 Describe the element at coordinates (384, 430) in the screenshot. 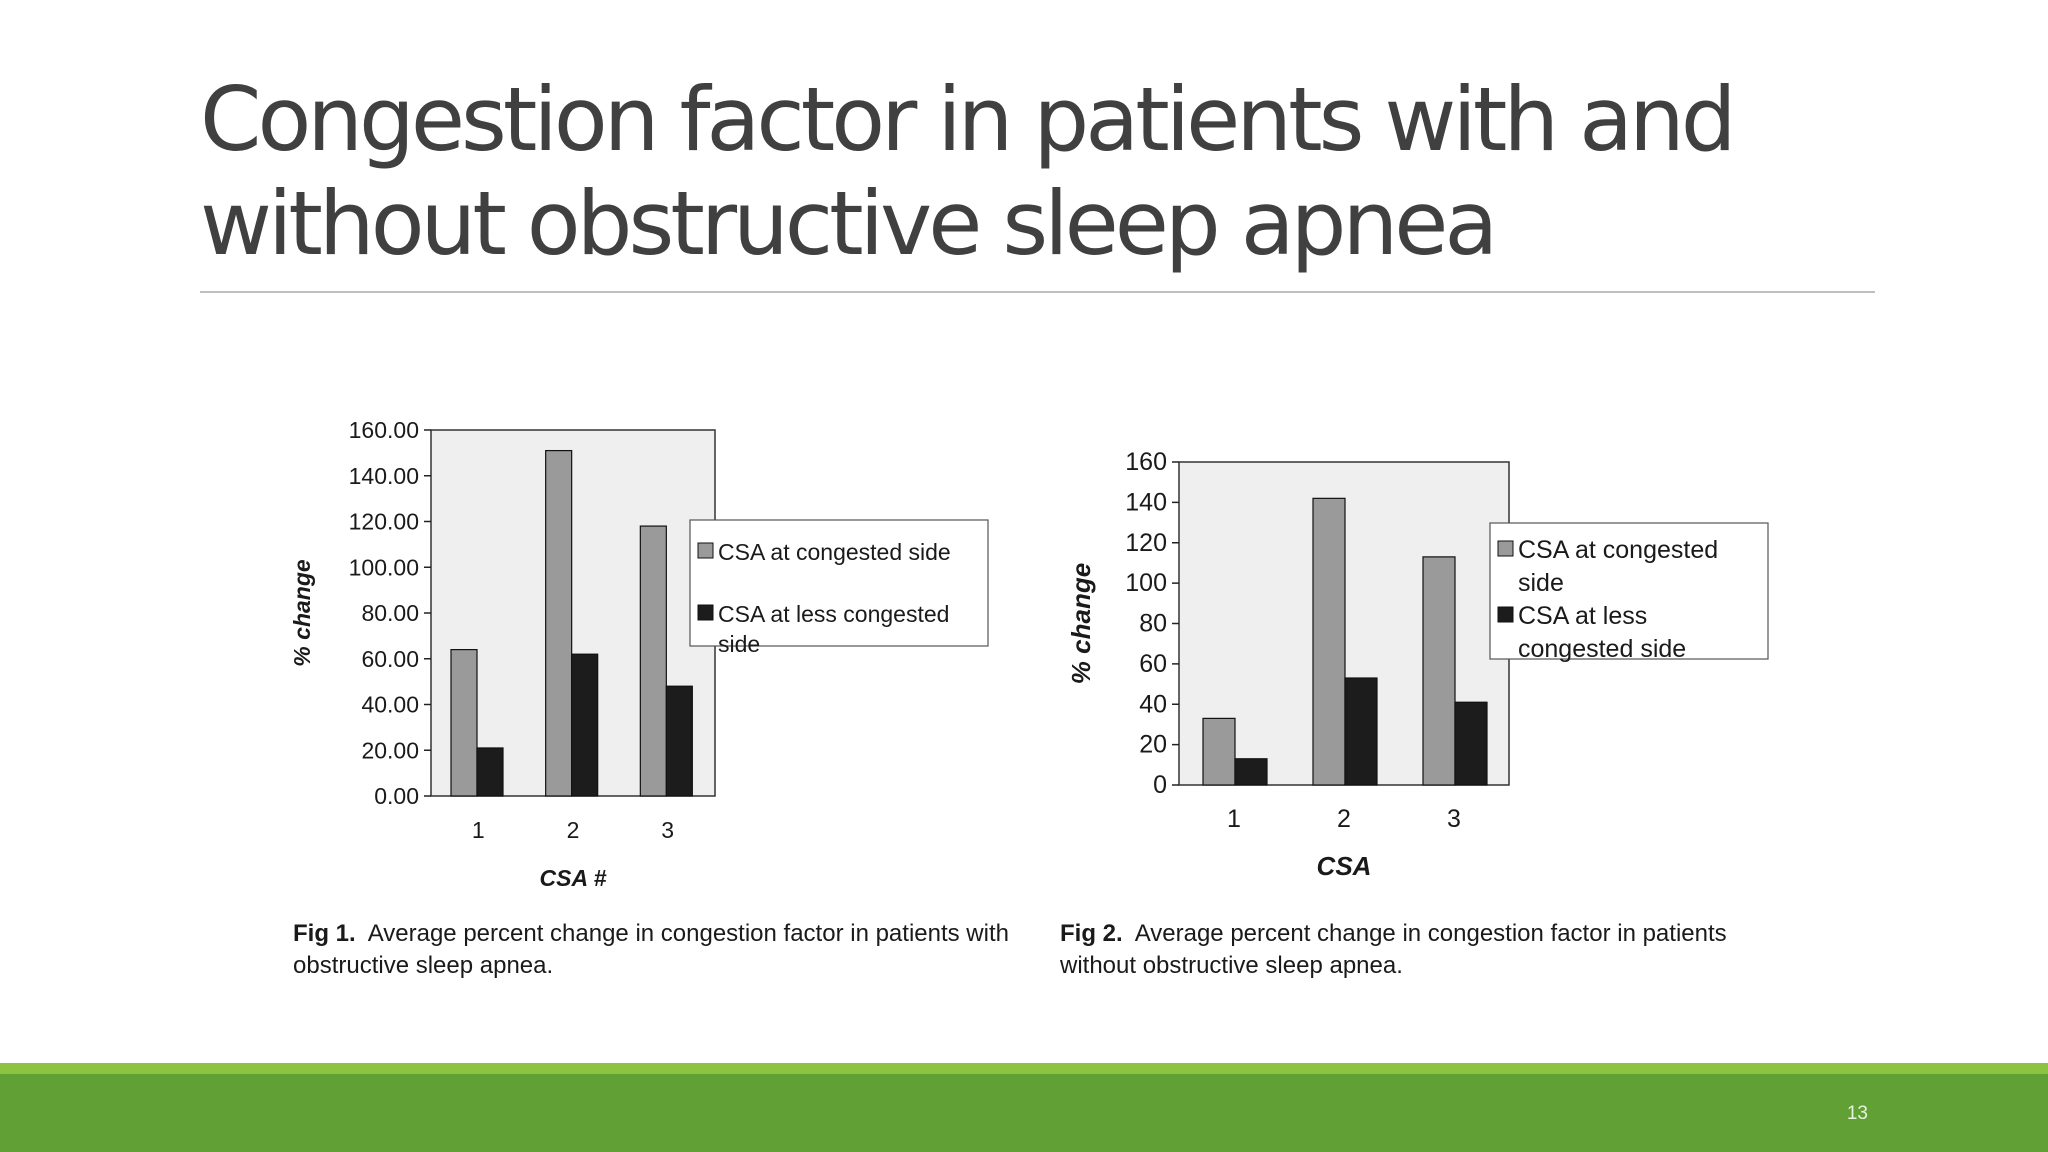

I see `y-tick-label: 160.00` at that location.